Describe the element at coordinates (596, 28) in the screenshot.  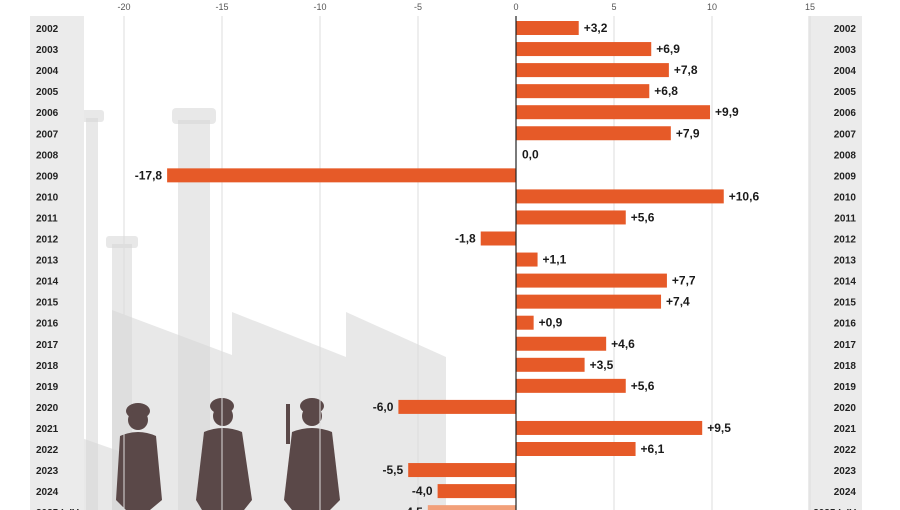
I see `value-label: +3,2` at that location.